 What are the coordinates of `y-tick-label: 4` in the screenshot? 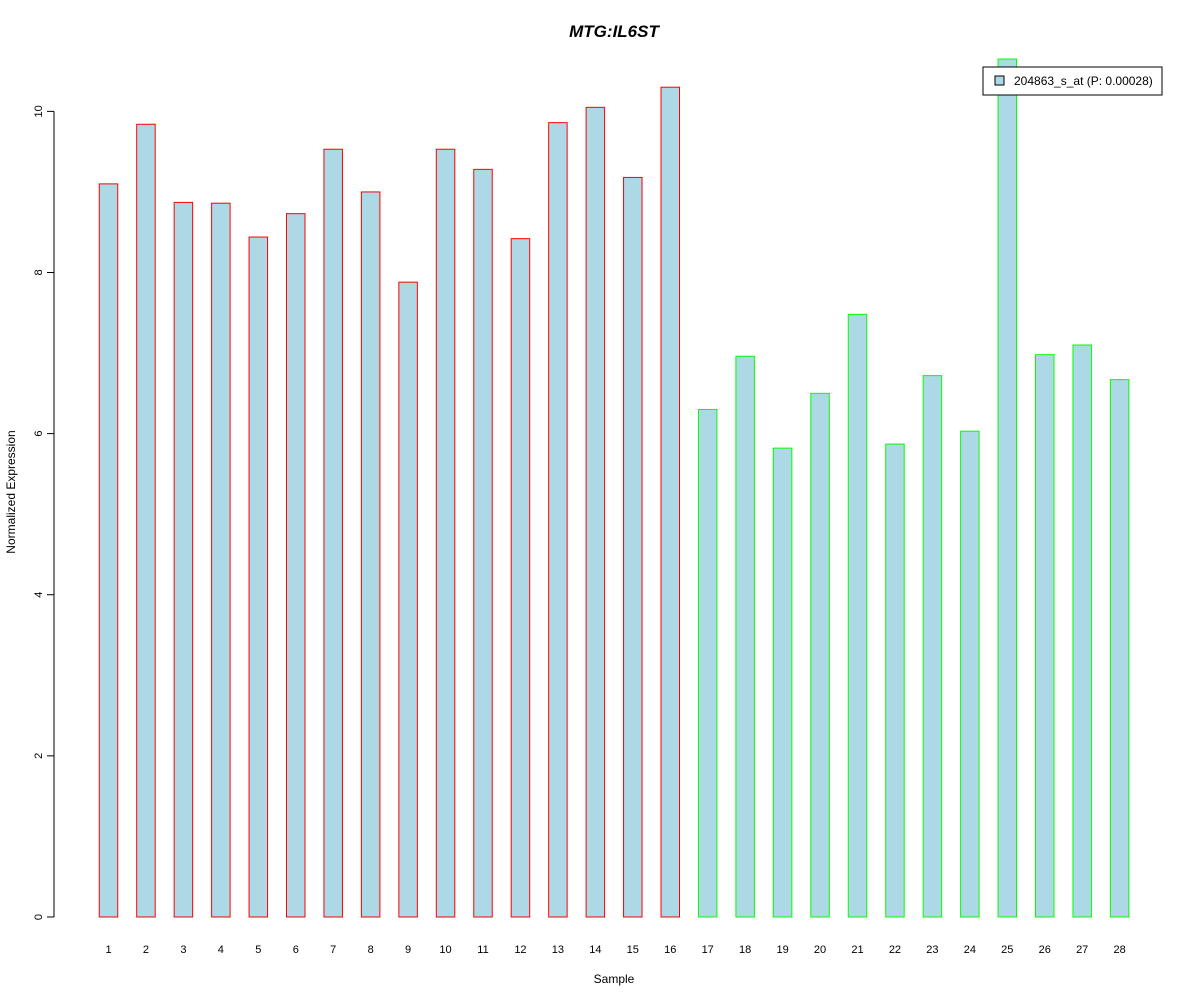 It's located at (39, 595).